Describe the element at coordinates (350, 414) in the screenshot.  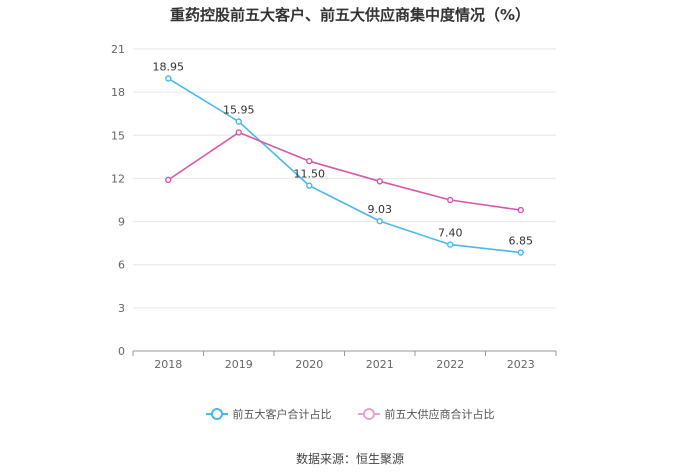
I see `legend: 前五大客户合计占比 前五大供应商合计占比` at that location.